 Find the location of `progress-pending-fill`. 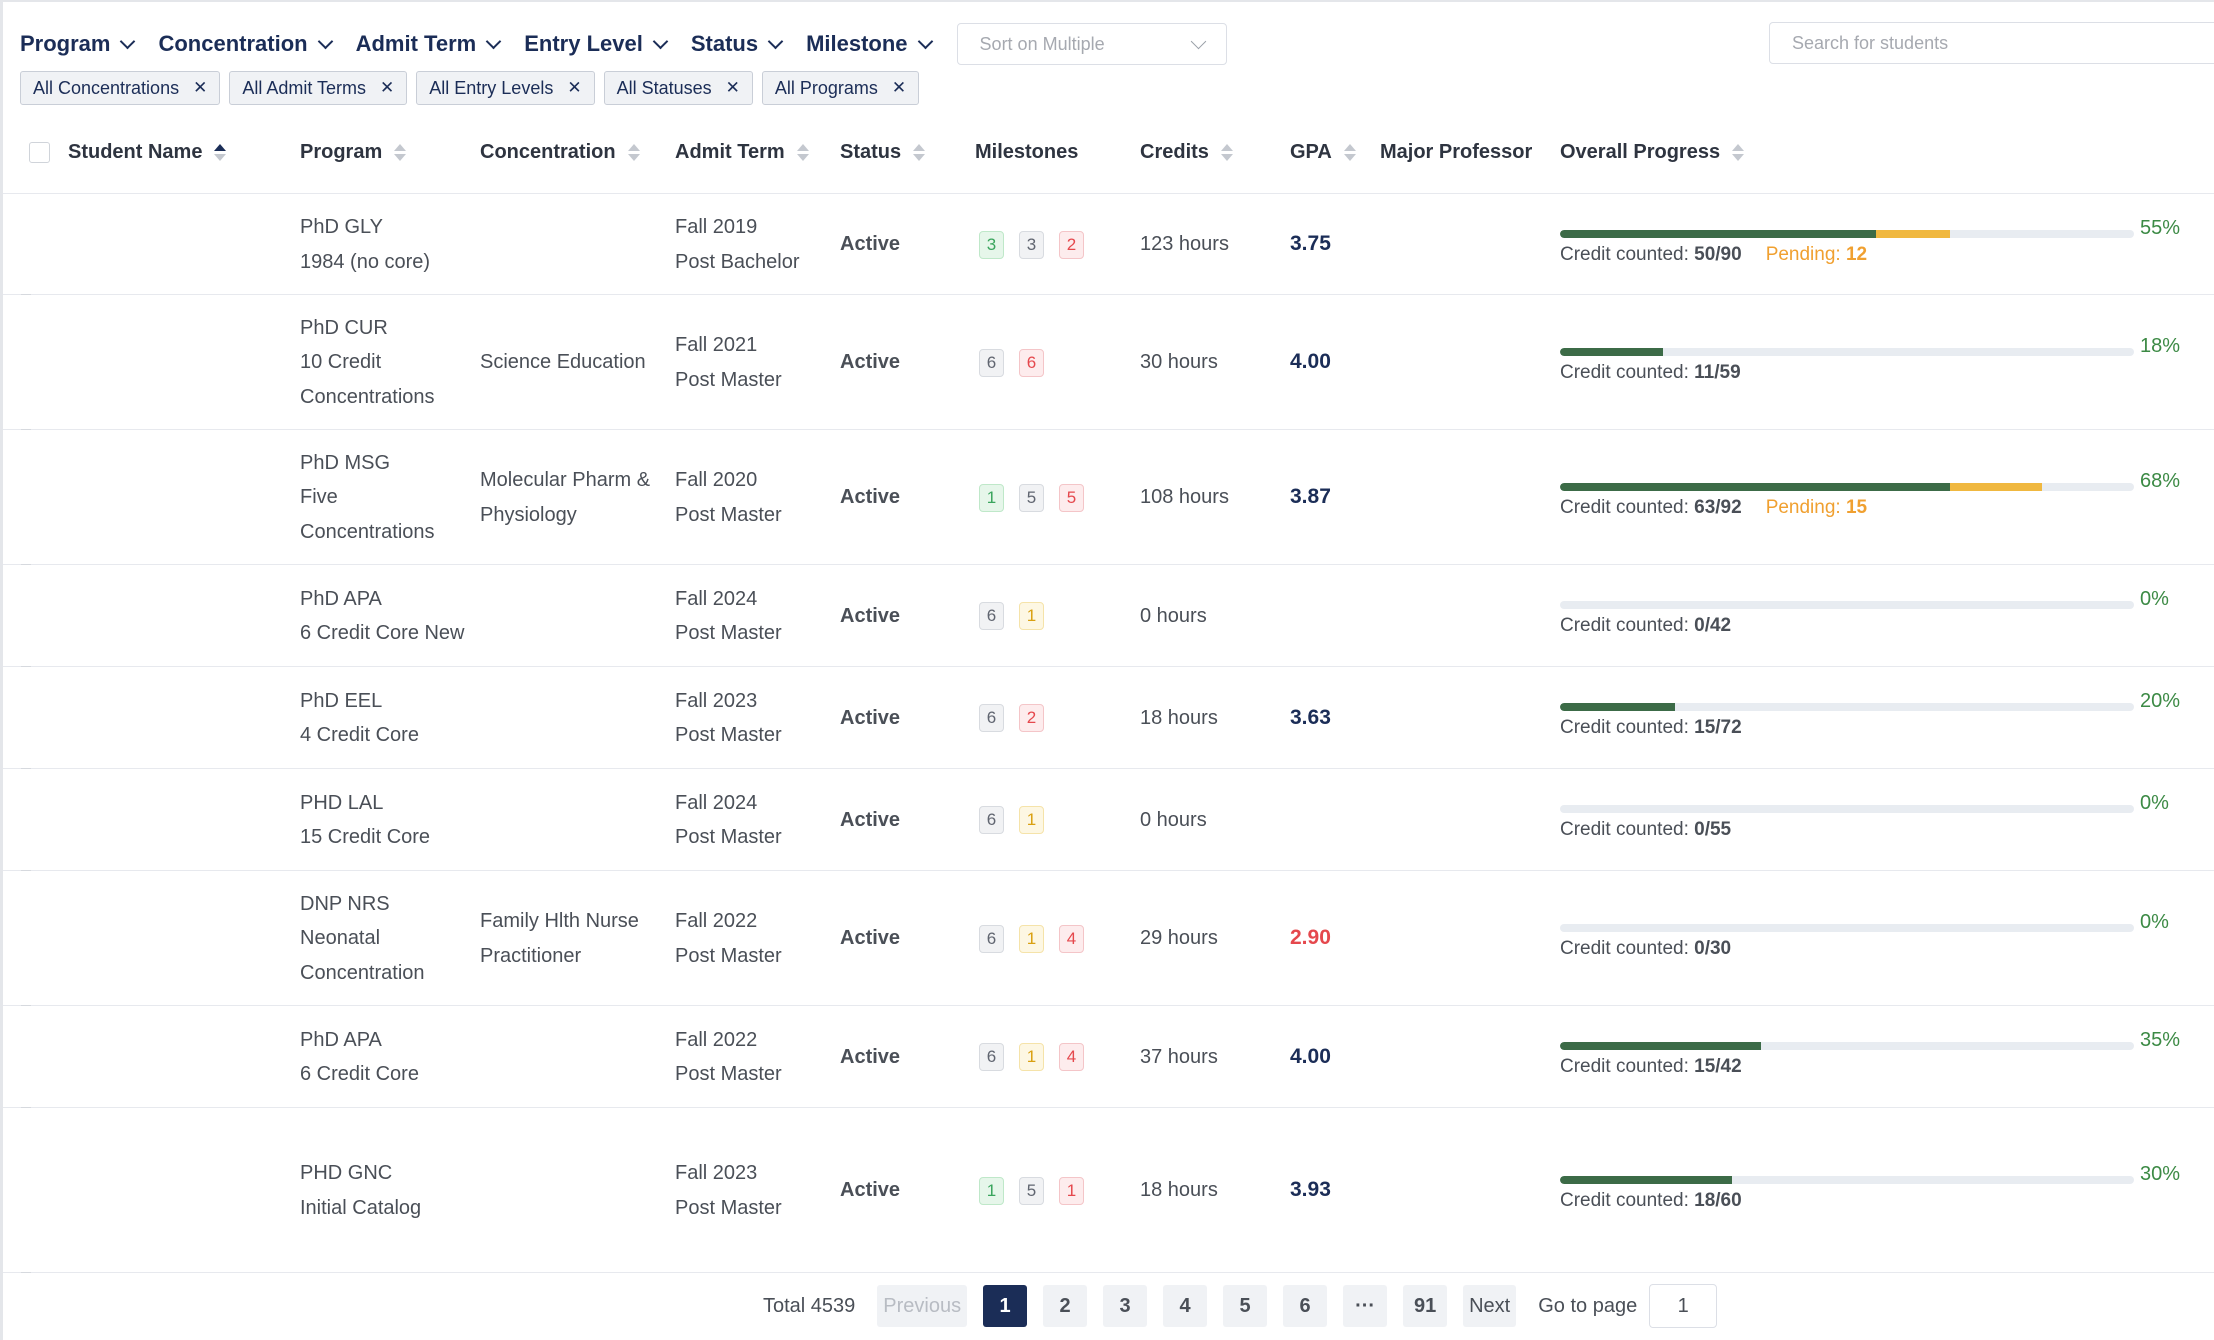

progress-pending-fill is located at coordinates (1913, 233).